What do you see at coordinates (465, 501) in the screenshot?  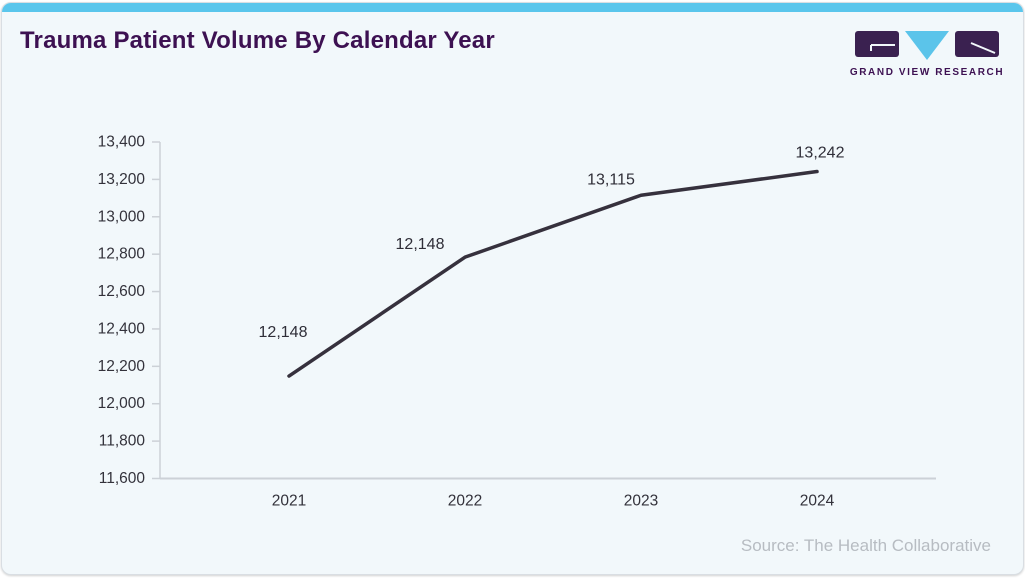 I see `svg-text: 2022` at bounding box center [465, 501].